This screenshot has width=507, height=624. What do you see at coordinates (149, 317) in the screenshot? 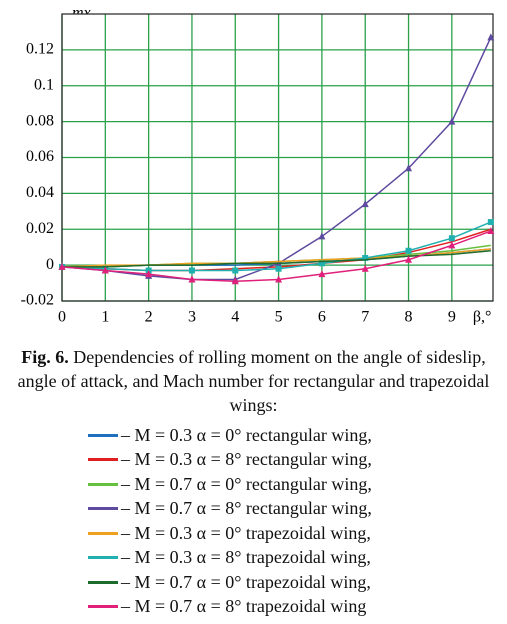
I see `x-tick-label: 2` at bounding box center [149, 317].